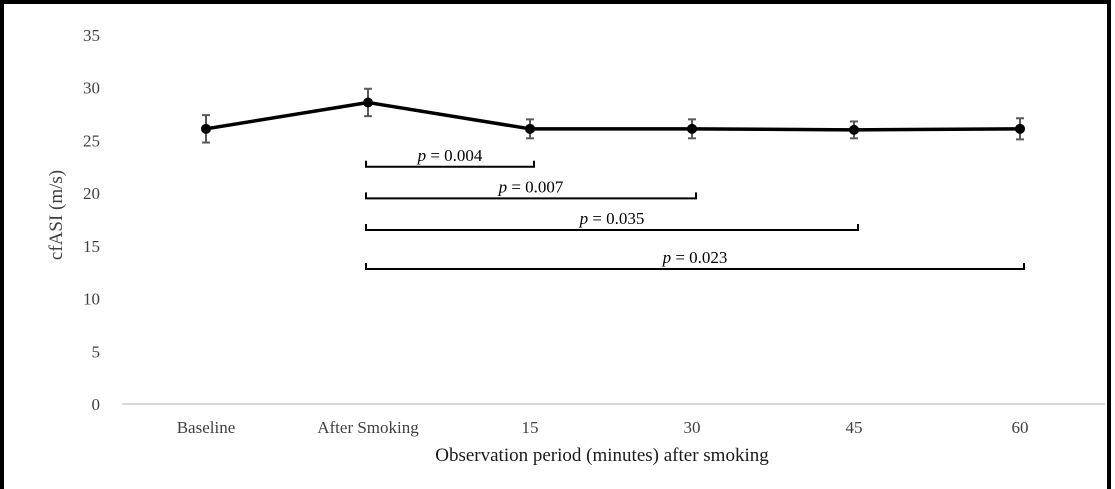 The width and height of the screenshot is (1115, 489). What do you see at coordinates (91, 220) in the screenshot?
I see `y-axis-ticks: 0 5 10 15 20 25 30 35` at bounding box center [91, 220].